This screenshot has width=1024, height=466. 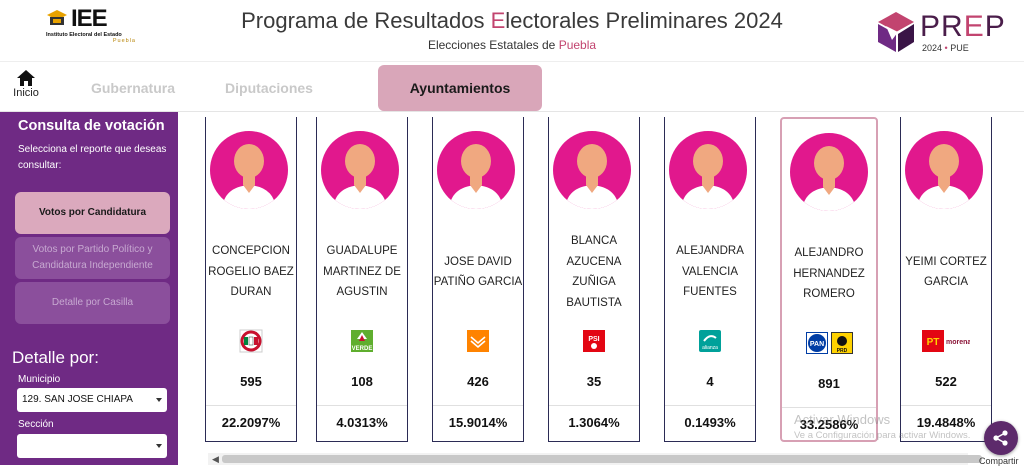 I want to click on iee-brand: IEE, so click(x=89, y=18).